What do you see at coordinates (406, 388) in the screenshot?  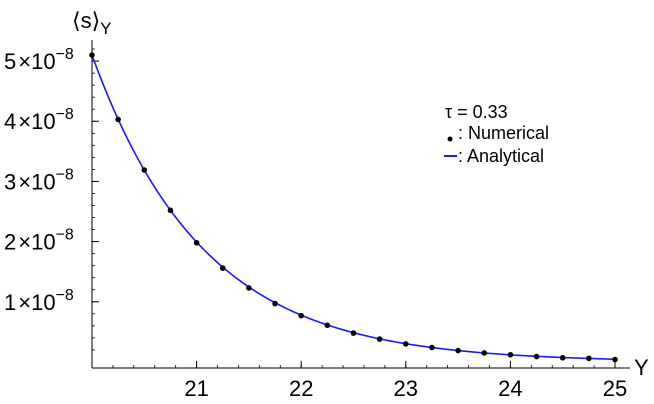 I see `x-tick-label: 23` at bounding box center [406, 388].